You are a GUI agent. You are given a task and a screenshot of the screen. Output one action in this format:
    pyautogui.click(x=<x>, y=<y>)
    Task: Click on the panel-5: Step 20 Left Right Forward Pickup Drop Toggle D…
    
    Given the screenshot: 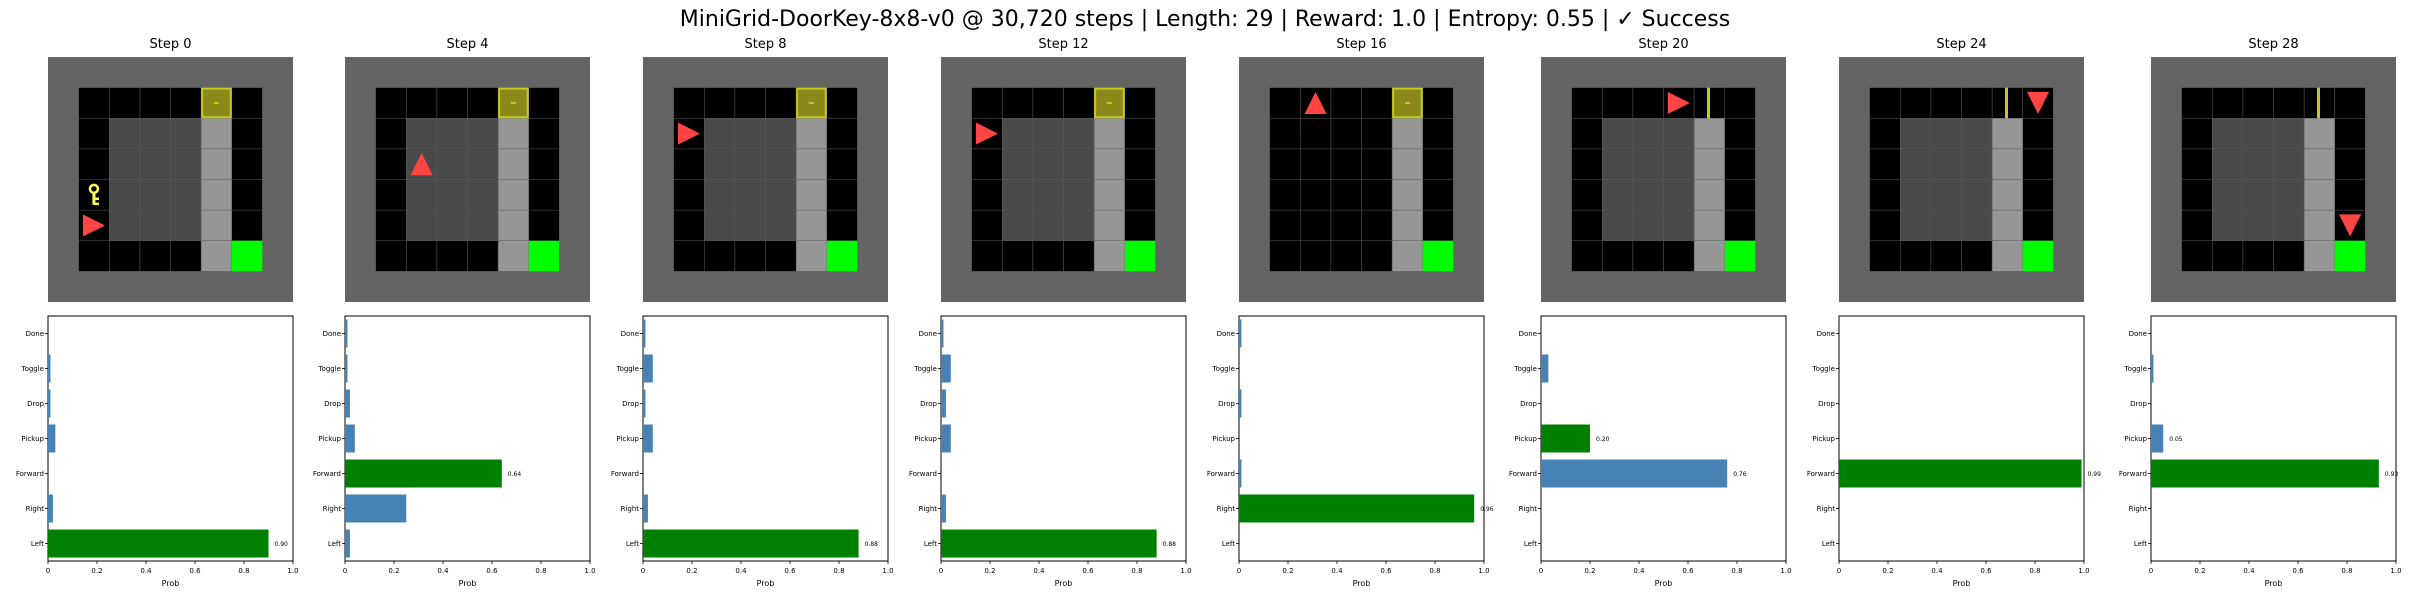 What is the action you would take?
    pyautogui.click(x=1650, y=312)
    